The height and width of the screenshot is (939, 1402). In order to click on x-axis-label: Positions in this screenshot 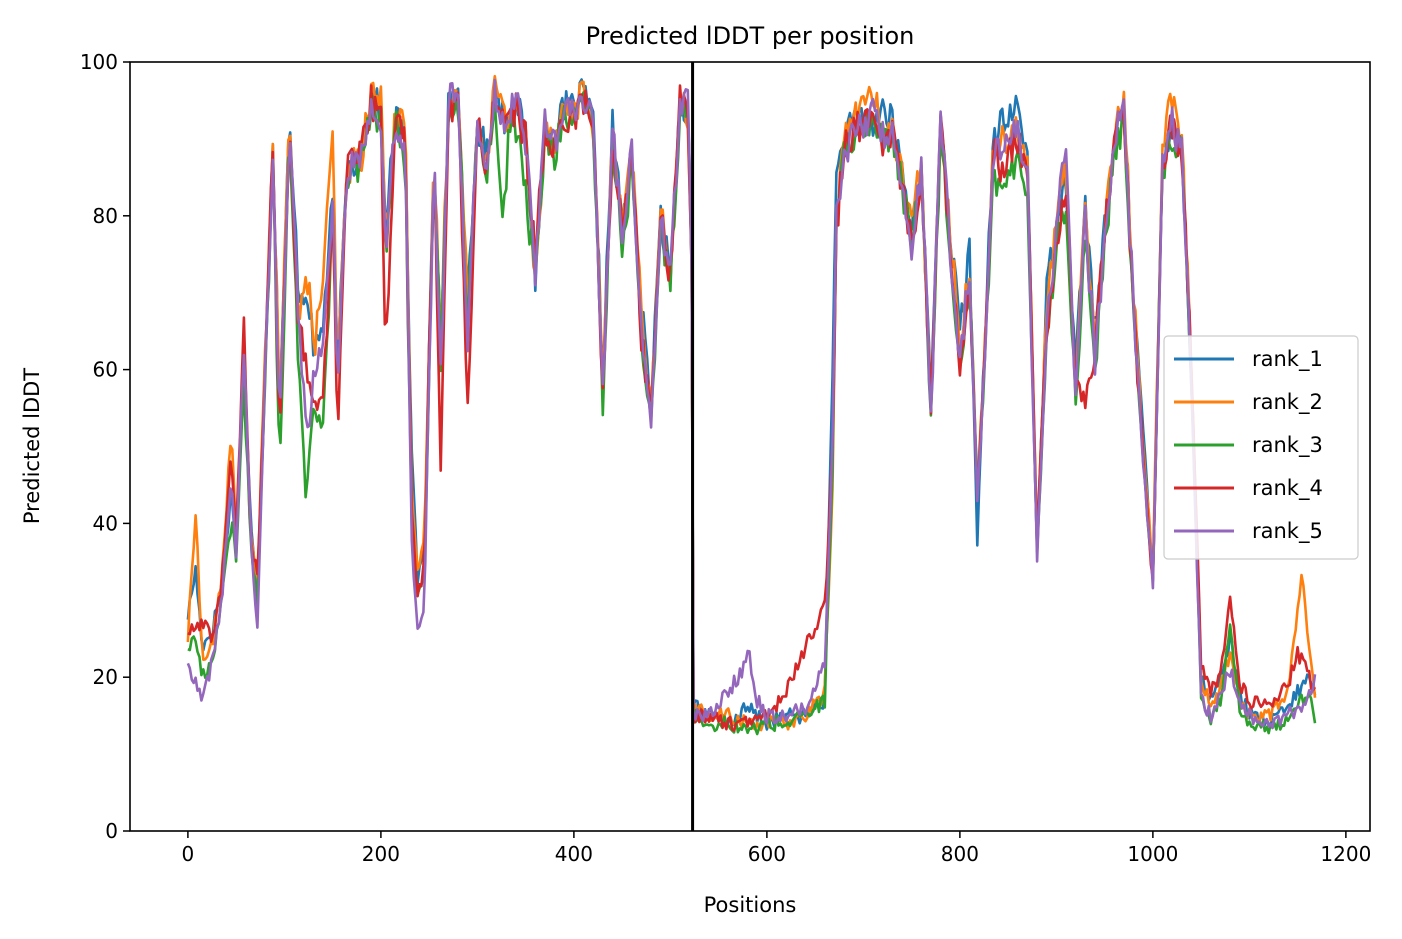, I will do `click(750, 905)`.